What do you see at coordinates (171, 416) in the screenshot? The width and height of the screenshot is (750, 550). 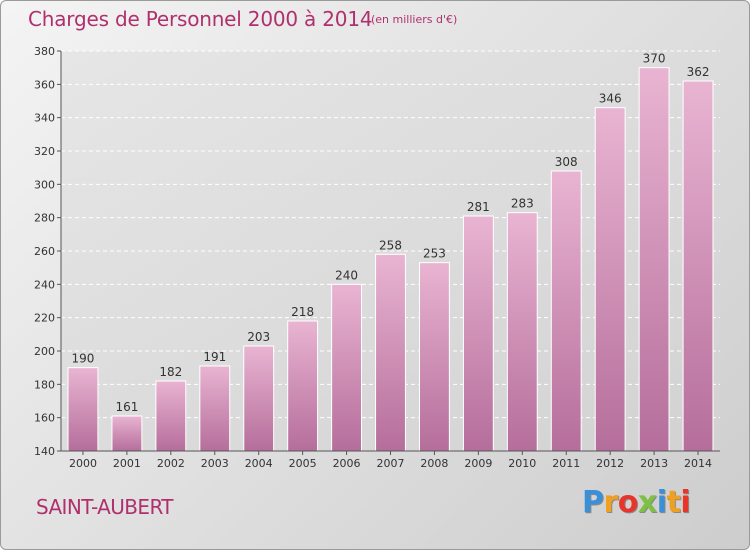 I see `bar-2002` at bounding box center [171, 416].